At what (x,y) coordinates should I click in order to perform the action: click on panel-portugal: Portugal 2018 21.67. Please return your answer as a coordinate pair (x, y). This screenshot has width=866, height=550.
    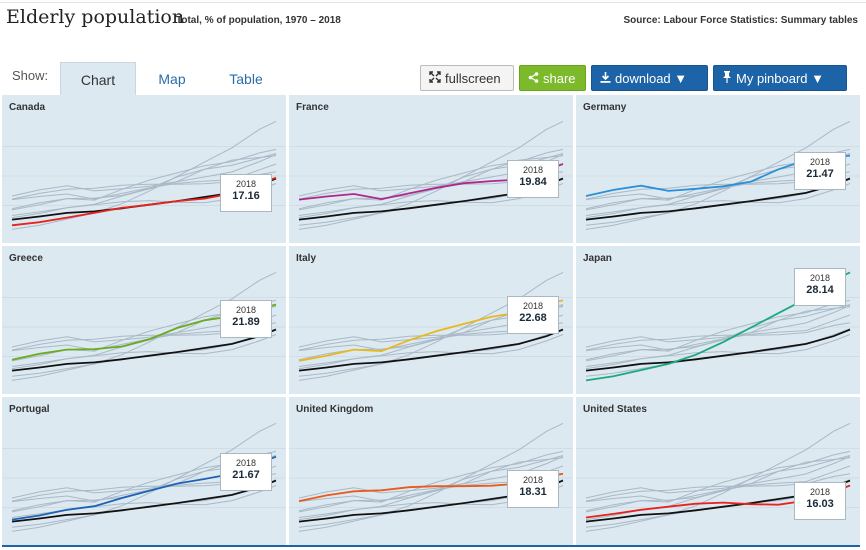
    Looking at the image, I should click on (144, 471).